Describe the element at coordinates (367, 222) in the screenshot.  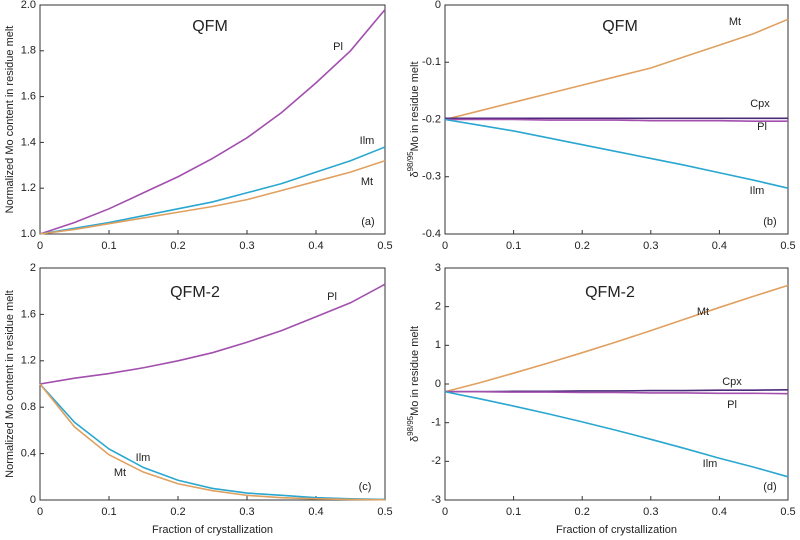
I see `panel-label: (a)` at that location.